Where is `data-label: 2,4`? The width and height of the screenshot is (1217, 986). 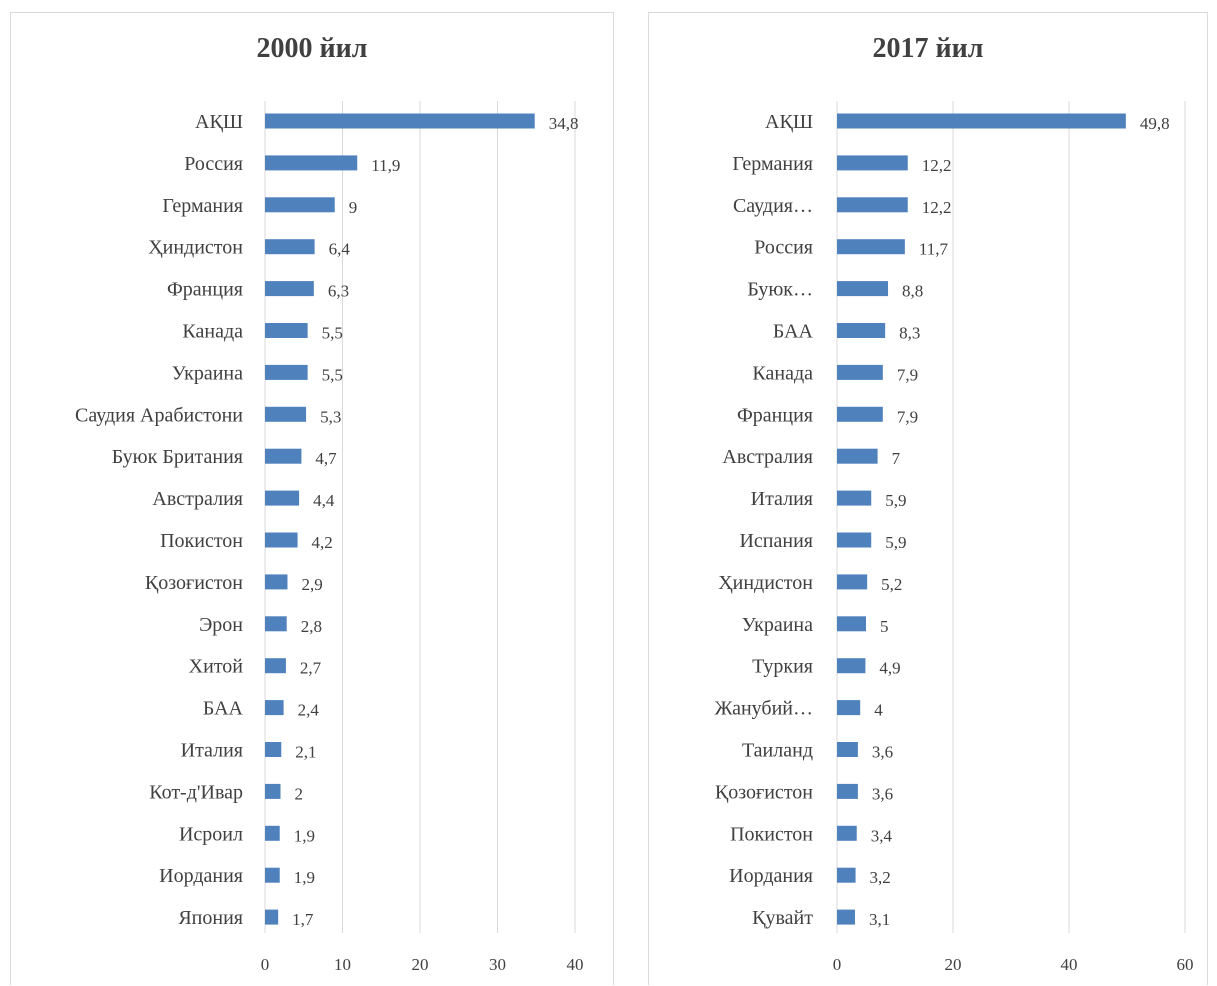
data-label: 2,4 is located at coordinates (309, 710).